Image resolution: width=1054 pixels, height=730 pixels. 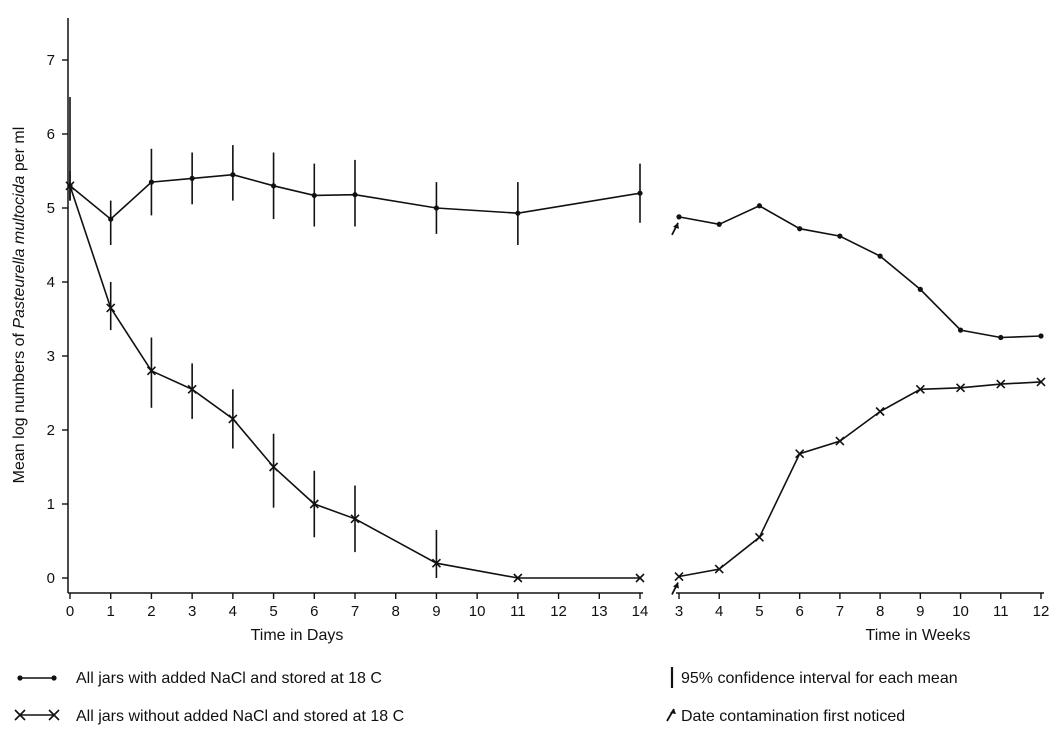 I want to click on y-tick-label: 4, so click(x=51, y=282).